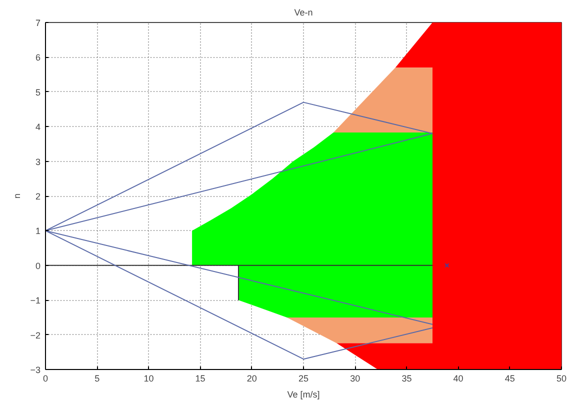  I want to click on x-tick-label: 25, so click(303, 379).